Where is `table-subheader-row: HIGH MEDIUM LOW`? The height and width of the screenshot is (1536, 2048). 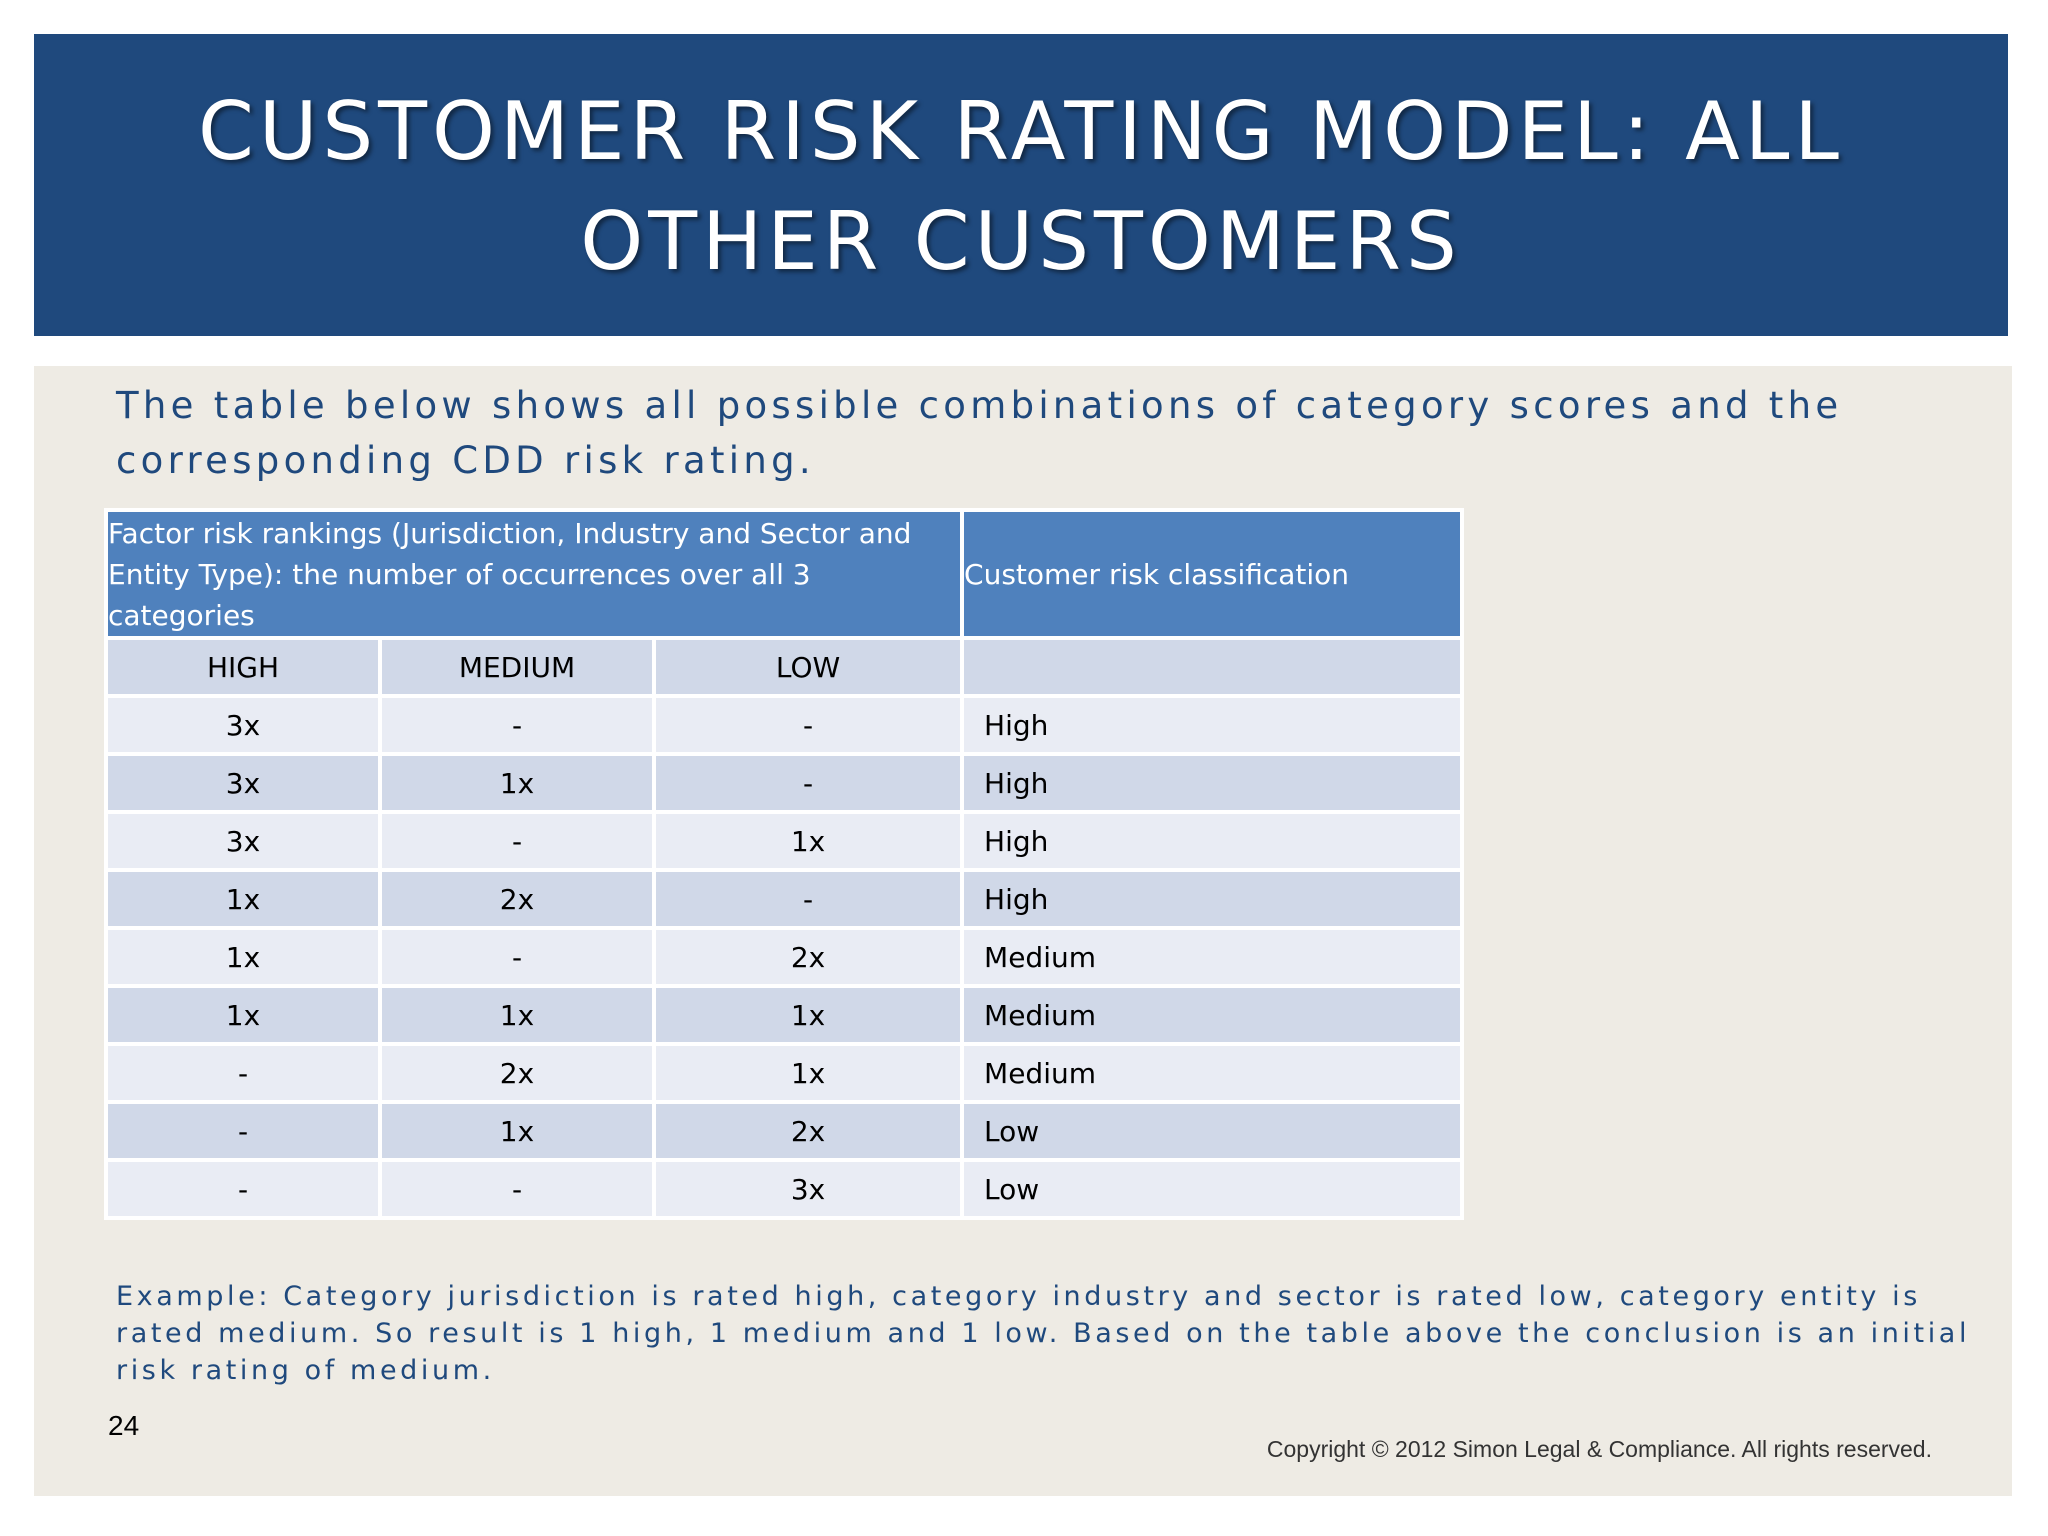 table-subheader-row: HIGH MEDIUM LOW is located at coordinates (784, 667).